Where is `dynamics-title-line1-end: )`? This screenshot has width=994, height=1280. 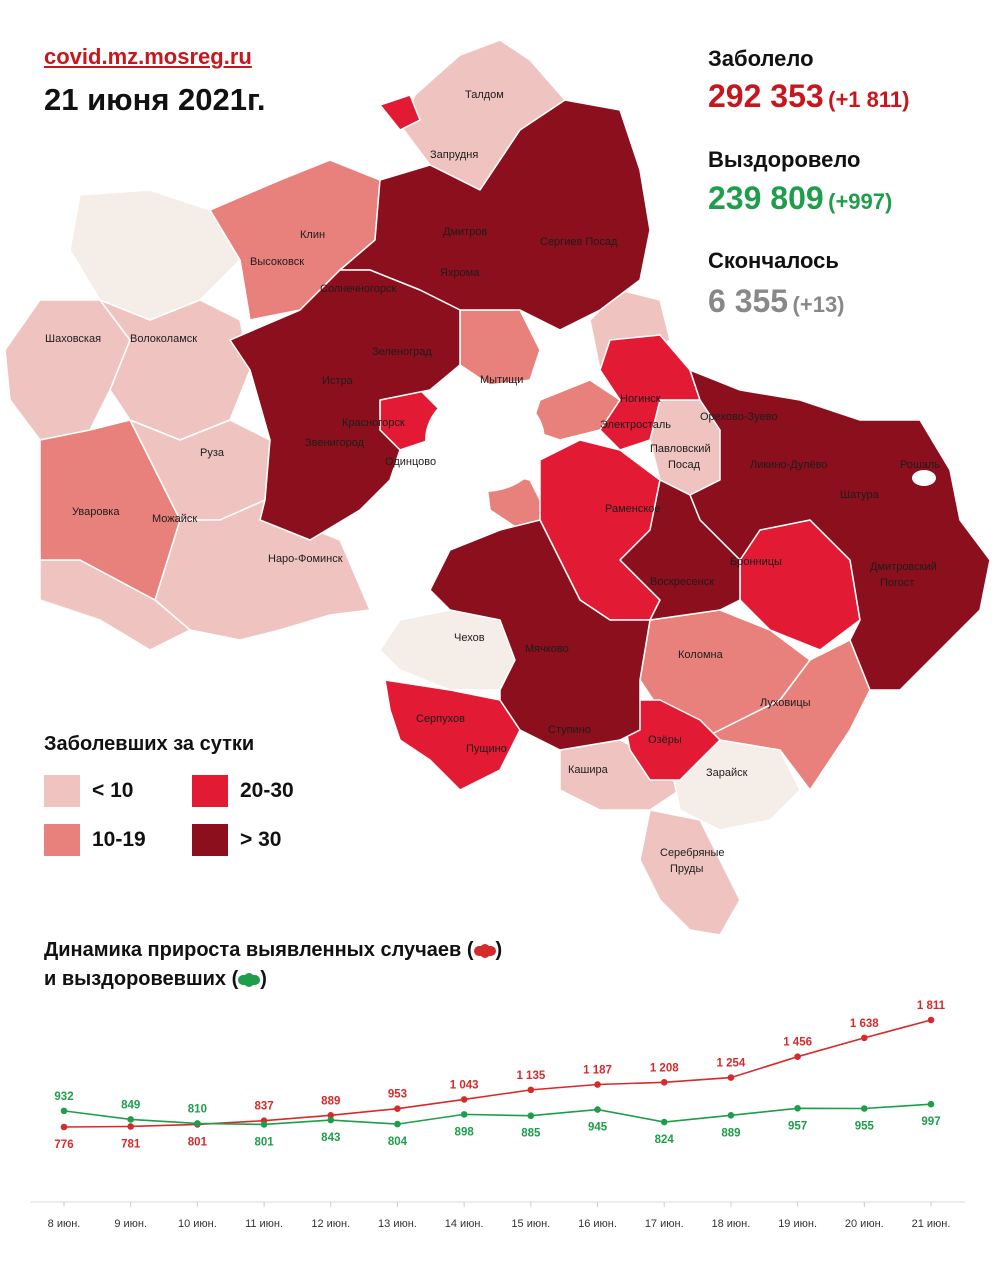 dynamics-title-line1-end: ) is located at coordinates (499, 950).